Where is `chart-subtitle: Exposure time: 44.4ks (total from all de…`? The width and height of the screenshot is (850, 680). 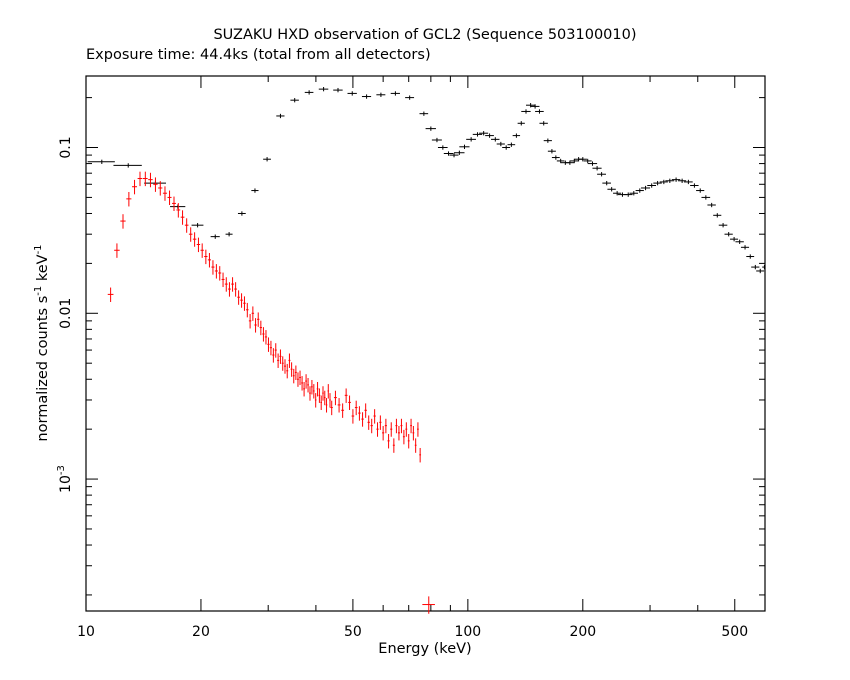 chart-subtitle: Exposure time: 44.4ks (total from all de… is located at coordinates (258, 55).